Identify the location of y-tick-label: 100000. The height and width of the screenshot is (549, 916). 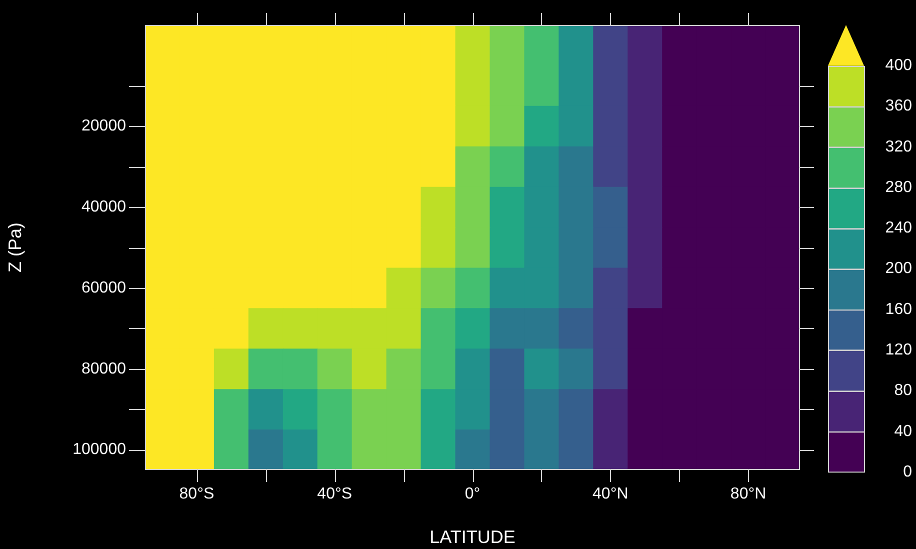
(99, 449).